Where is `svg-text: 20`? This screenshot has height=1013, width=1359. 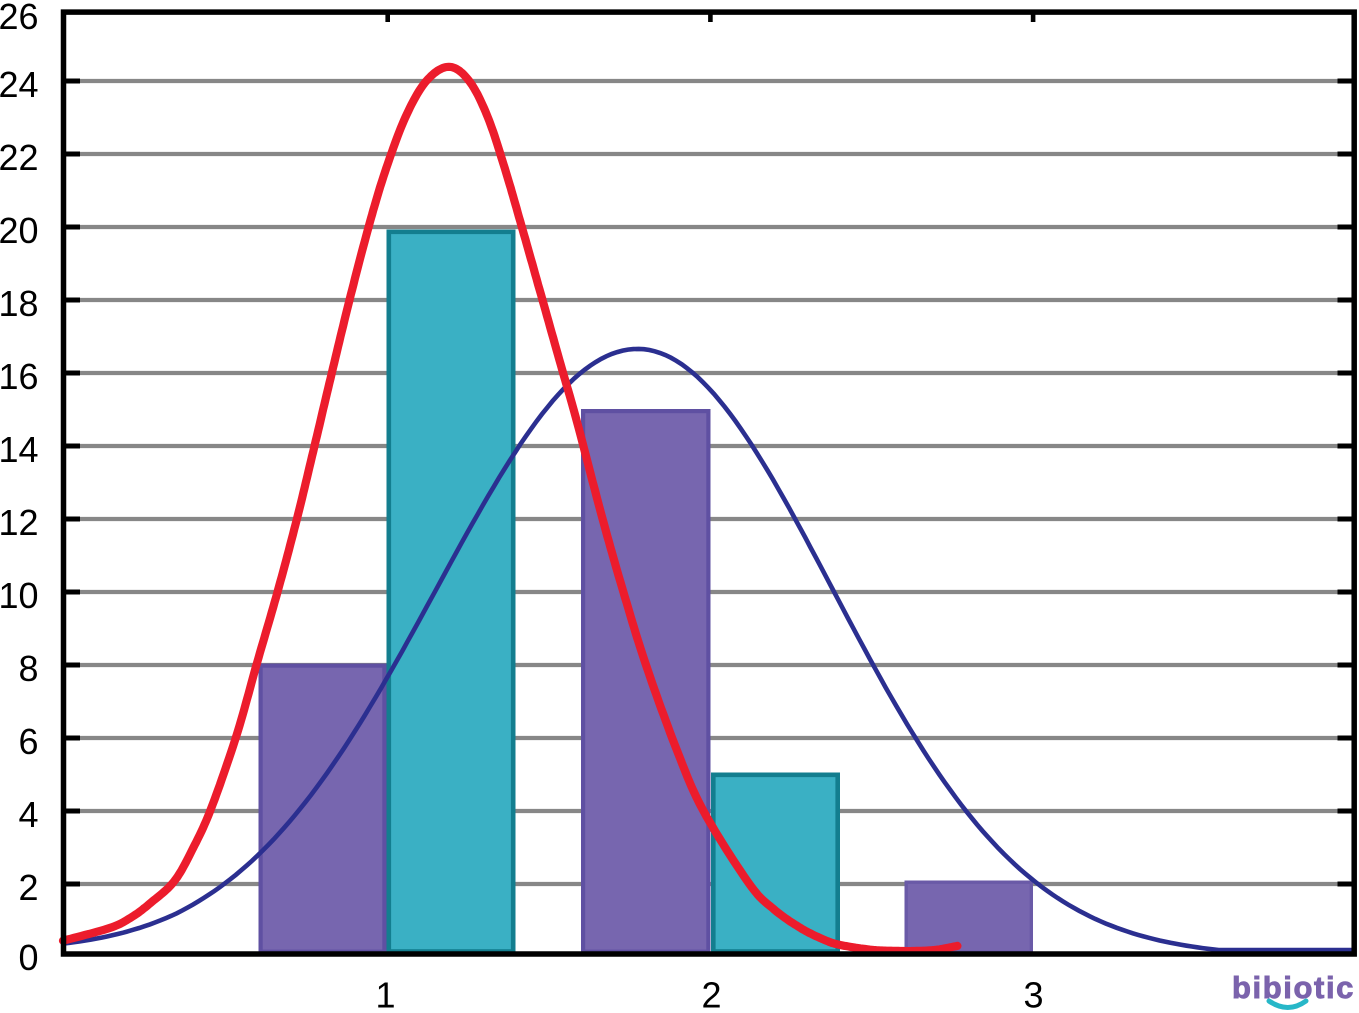 svg-text: 20 is located at coordinates (19, 230).